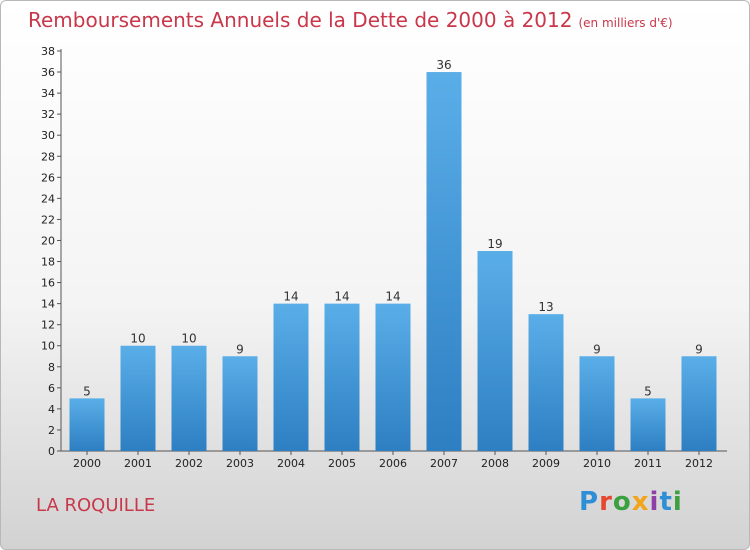 This screenshot has width=750, height=550. What do you see at coordinates (189, 398) in the screenshot?
I see `bar-2002` at bounding box center [189, 398].